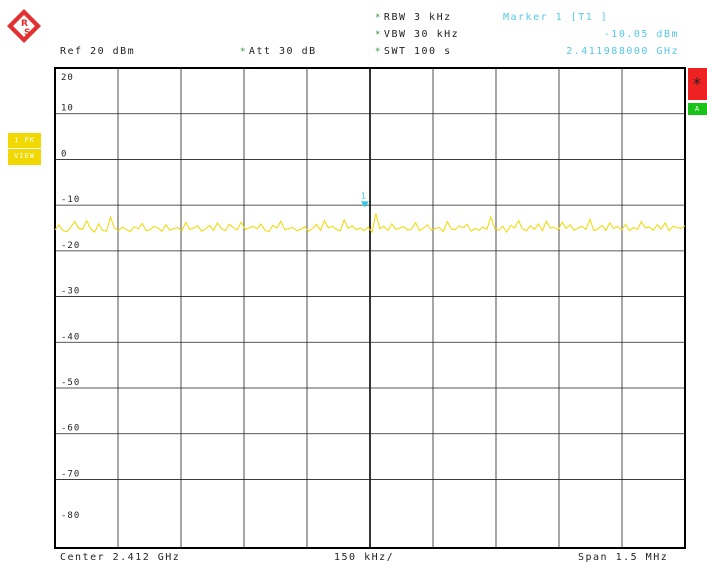 The height and width of the screenshot is (567, 707). What do you see at coordinates (24, 140) in the screenshot?
I see `trace-detector-label: 1 PK` at bounding box center [24, 140].